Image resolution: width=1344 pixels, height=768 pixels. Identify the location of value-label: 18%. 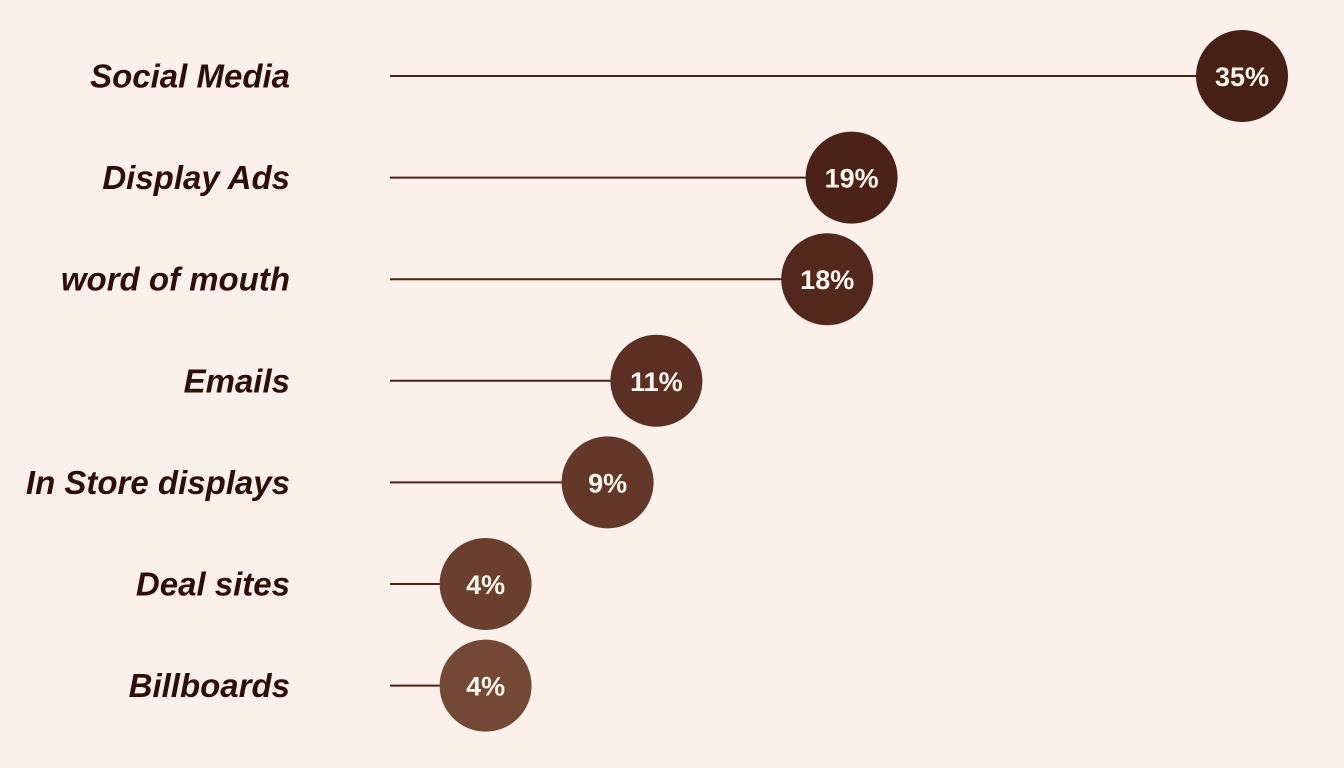
(827, 280).